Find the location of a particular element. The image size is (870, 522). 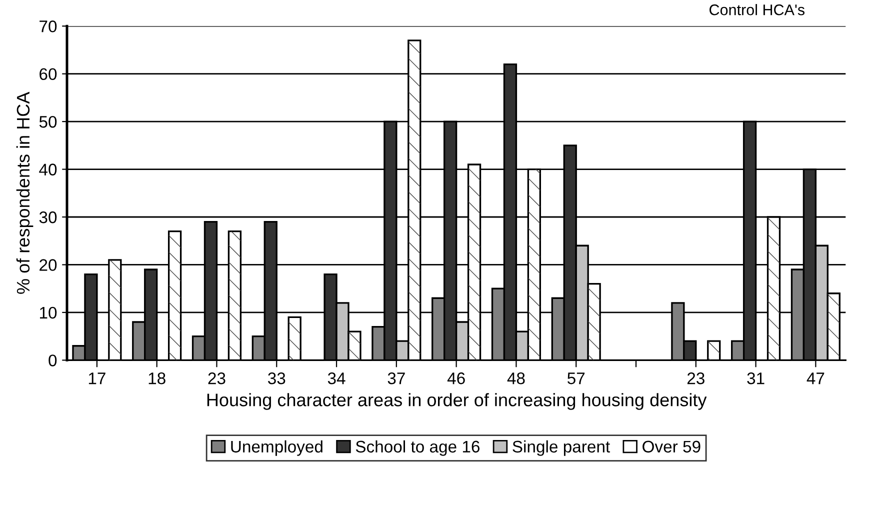

y-tick-label: 60 is located at coordinates (48, 74).